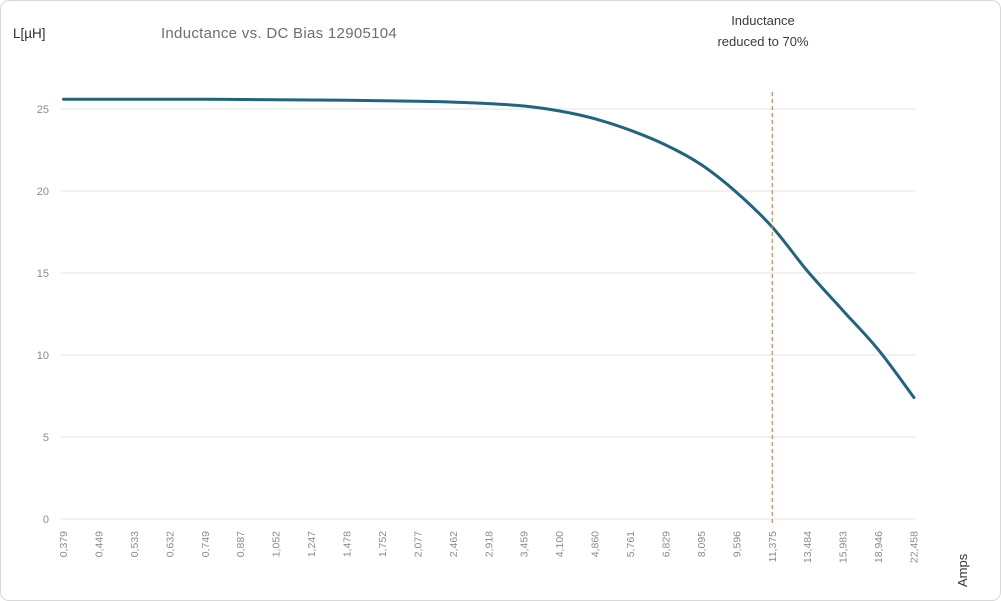 This screenshot has width=1001, height=601. What do you see at coordinates (43, 356) in the screenshot?
I see `y-tick-label: 10` at bounding box center [43, 356].